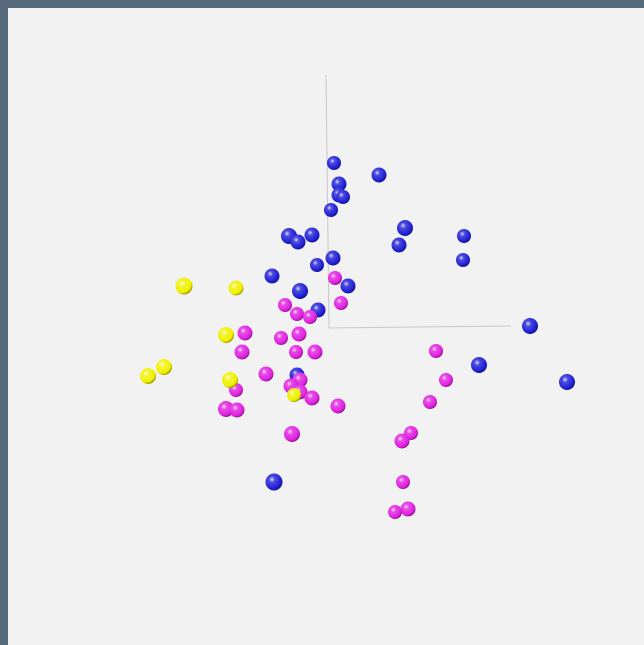 The image size is (644, 645). Describe the element at coordinates (327, 201) in the screenshot. I see `axis-vertical` at that location.